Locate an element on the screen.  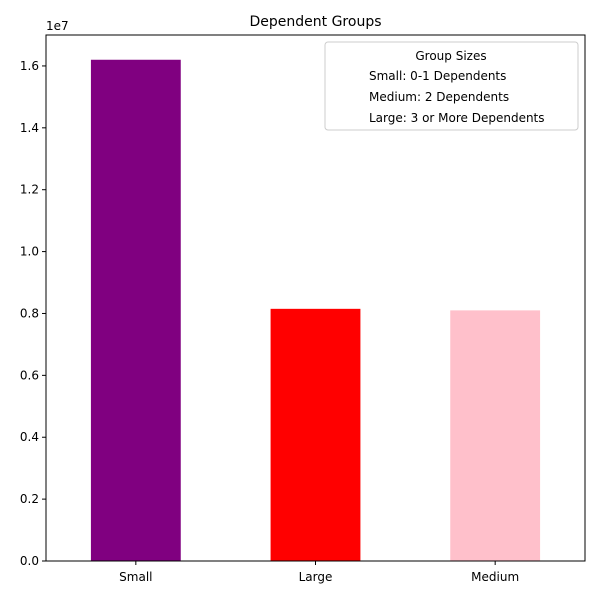
y-axis-offset-label: 1e7 is located at coordinates (57, 26).